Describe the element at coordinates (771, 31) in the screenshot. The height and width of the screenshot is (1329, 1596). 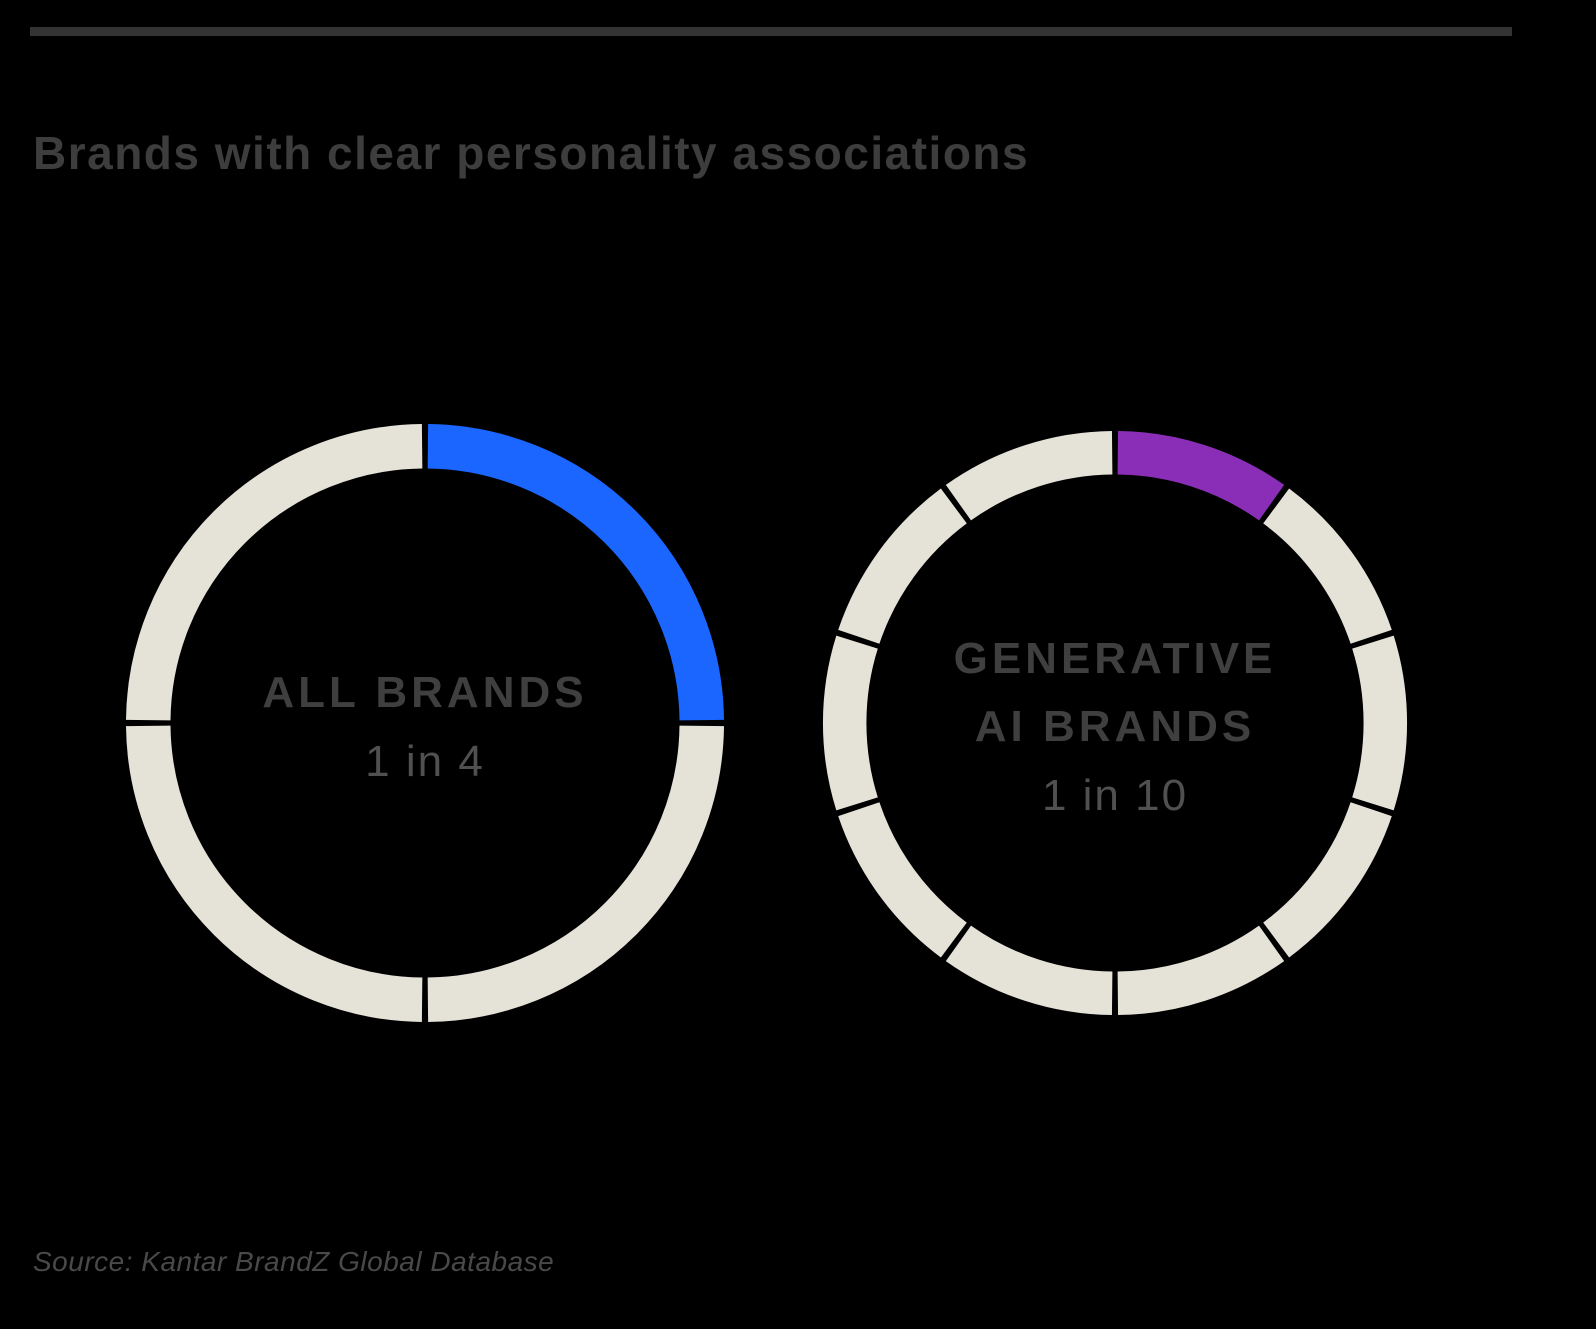
I see `top-rule` at that location.